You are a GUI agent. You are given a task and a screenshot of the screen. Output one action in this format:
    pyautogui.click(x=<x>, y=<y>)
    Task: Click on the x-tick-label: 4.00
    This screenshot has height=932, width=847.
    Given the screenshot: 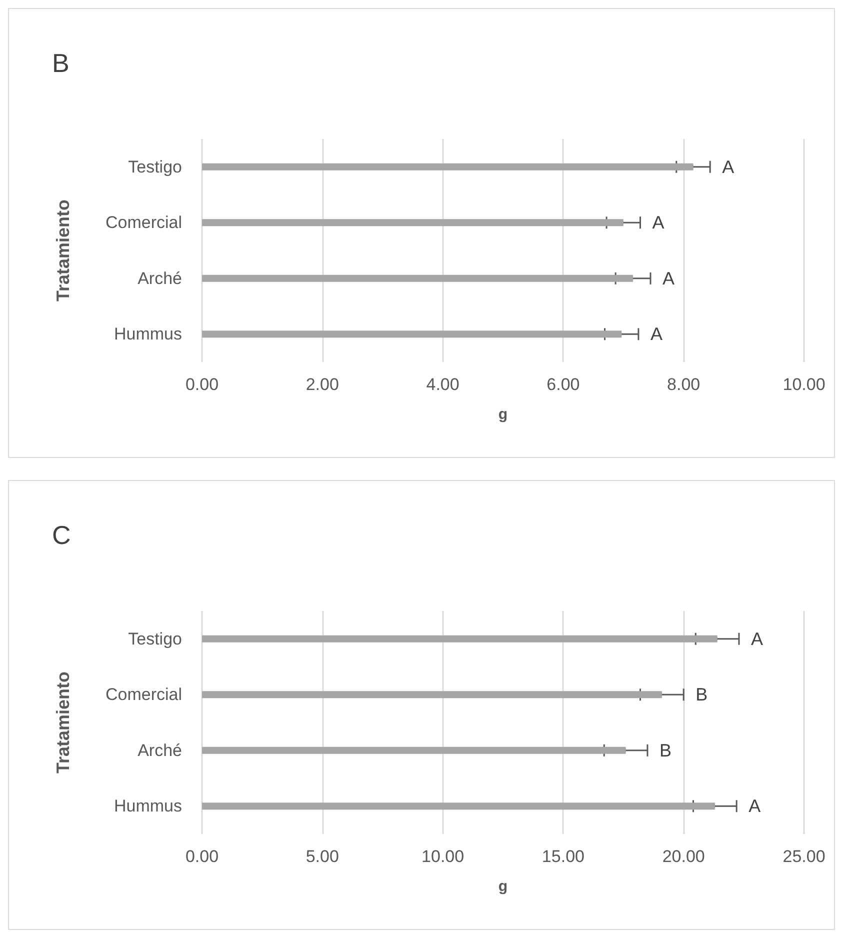 What is the action you would take?
    pyautogui.click(x=443, y=384)
    